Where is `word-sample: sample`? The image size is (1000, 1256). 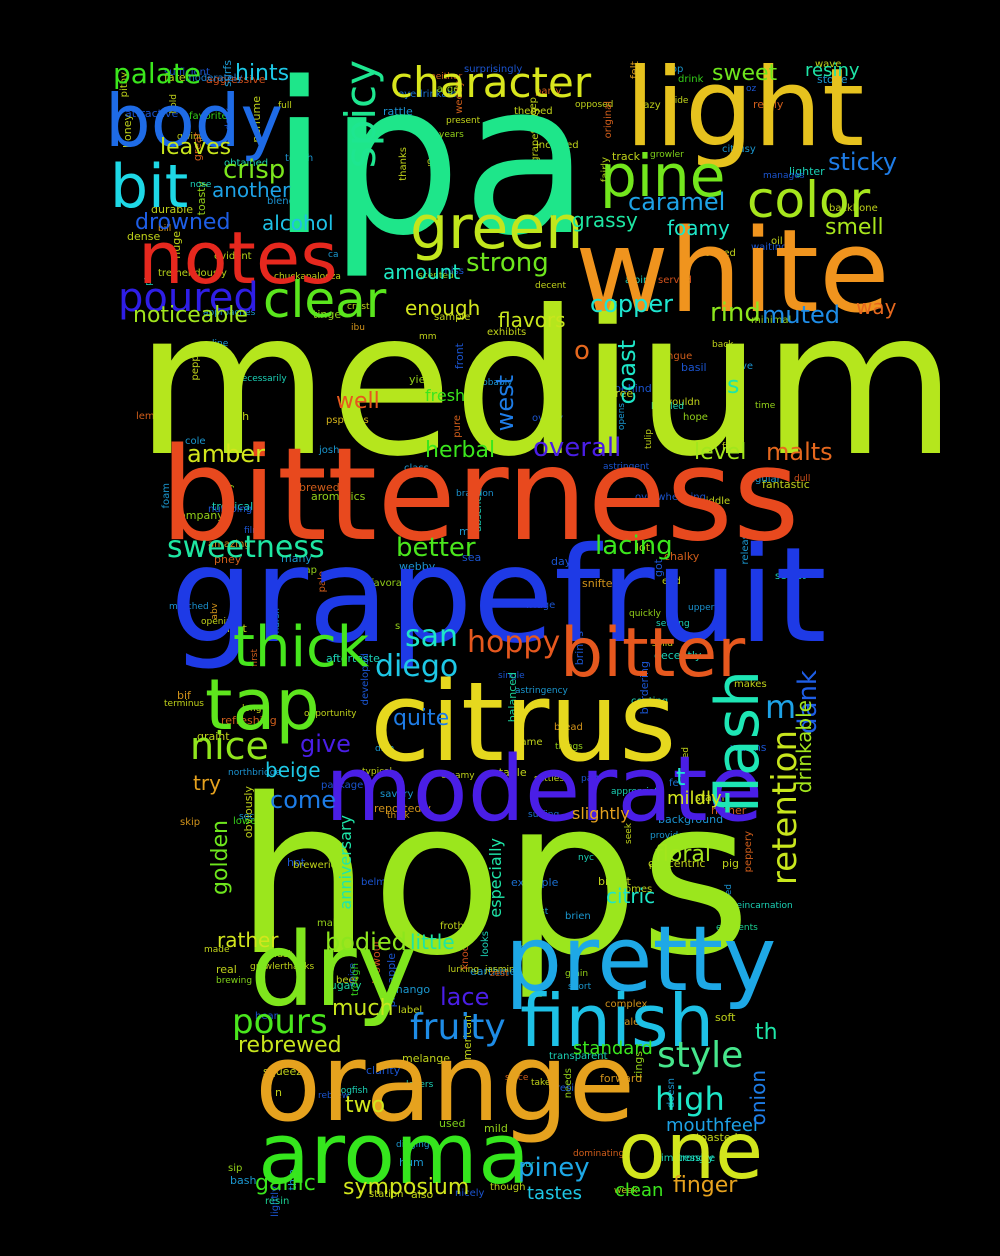
word-sample: sample is located at coordinates (452, 317).